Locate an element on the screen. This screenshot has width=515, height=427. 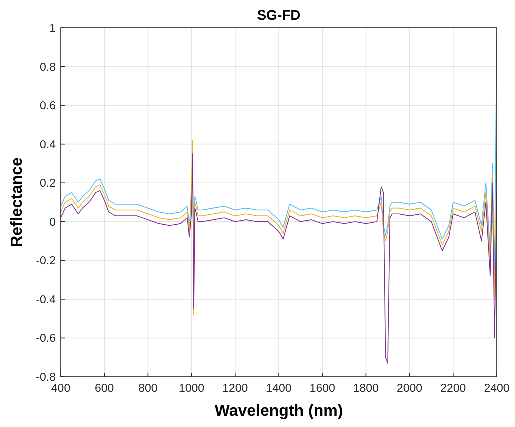
x-tick-label: 1200 is located at coordinates (235, 389).